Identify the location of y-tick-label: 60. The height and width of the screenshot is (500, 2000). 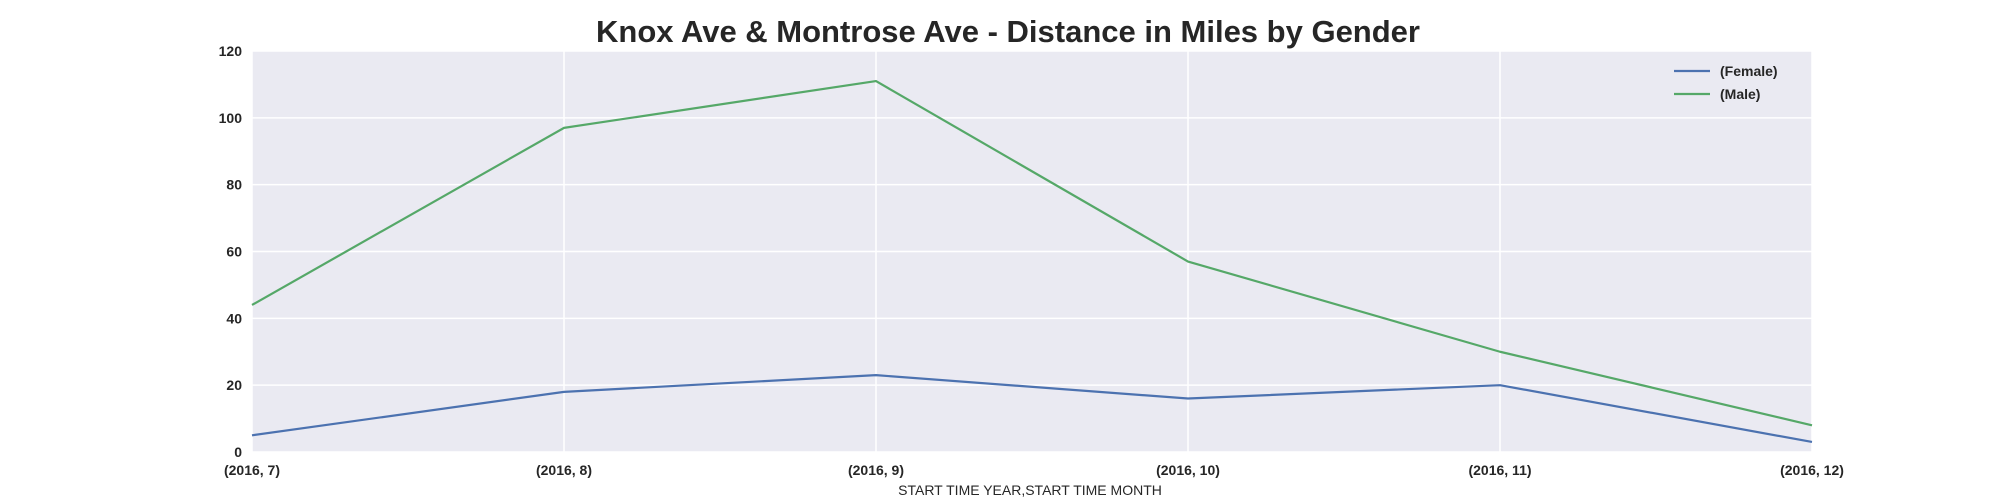
(234, 252).